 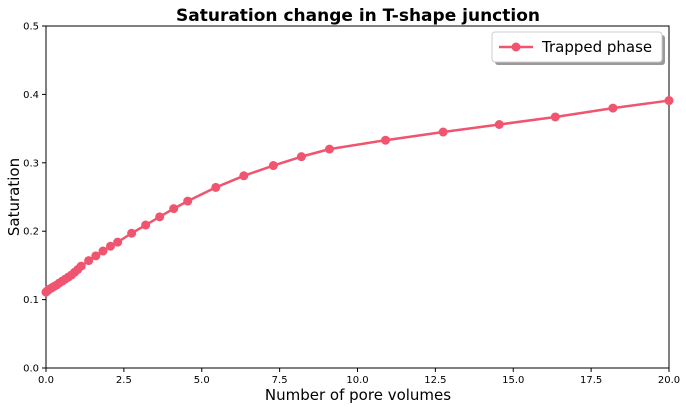 What do you see at coordinates (513, 380) in the screenshot?
I see `x-tick-label: 15.0` at bounding box center [513, 380].